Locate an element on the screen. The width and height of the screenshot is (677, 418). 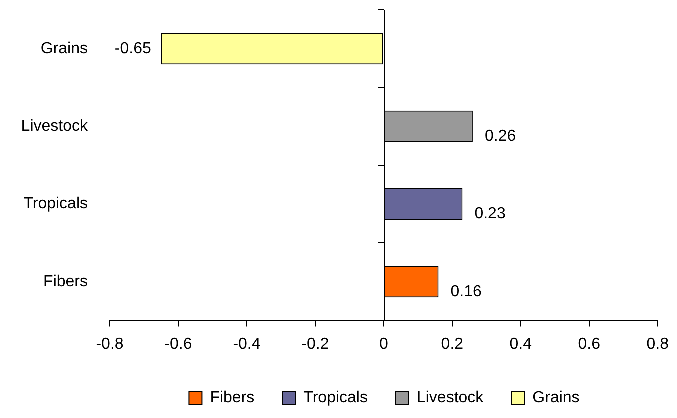
x-tick-label: 0.4 is located at coordinates (521, 344).